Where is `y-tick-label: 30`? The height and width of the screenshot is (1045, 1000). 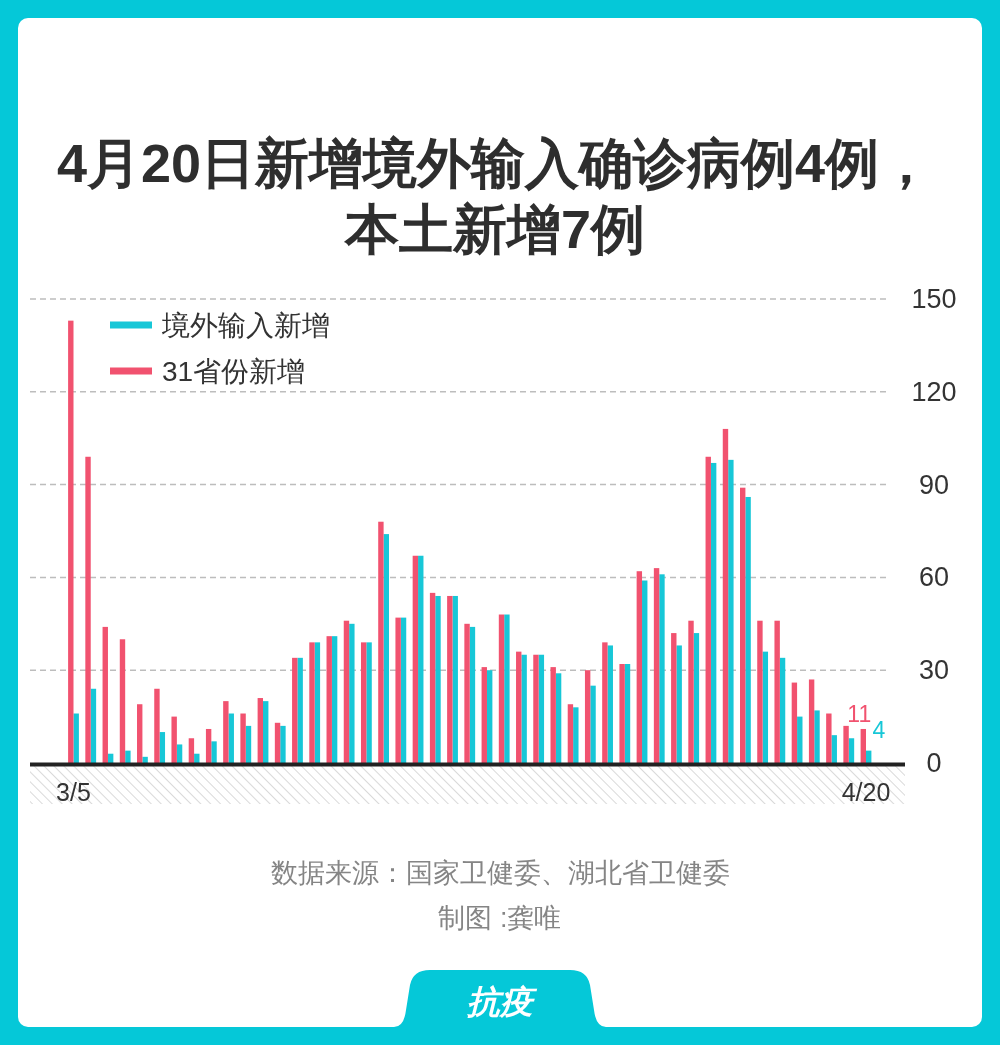 y-tick-label: 30 is located at coordinates (934, 670).